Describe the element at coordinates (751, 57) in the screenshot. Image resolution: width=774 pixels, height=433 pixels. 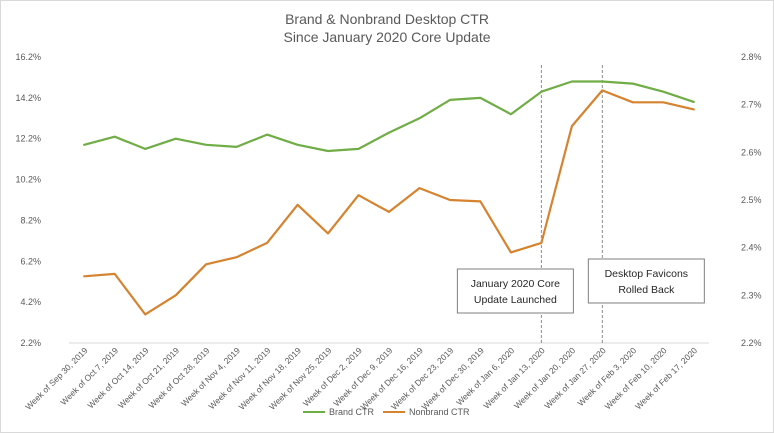
I see `right-tick-label: 2.8%` at that location.